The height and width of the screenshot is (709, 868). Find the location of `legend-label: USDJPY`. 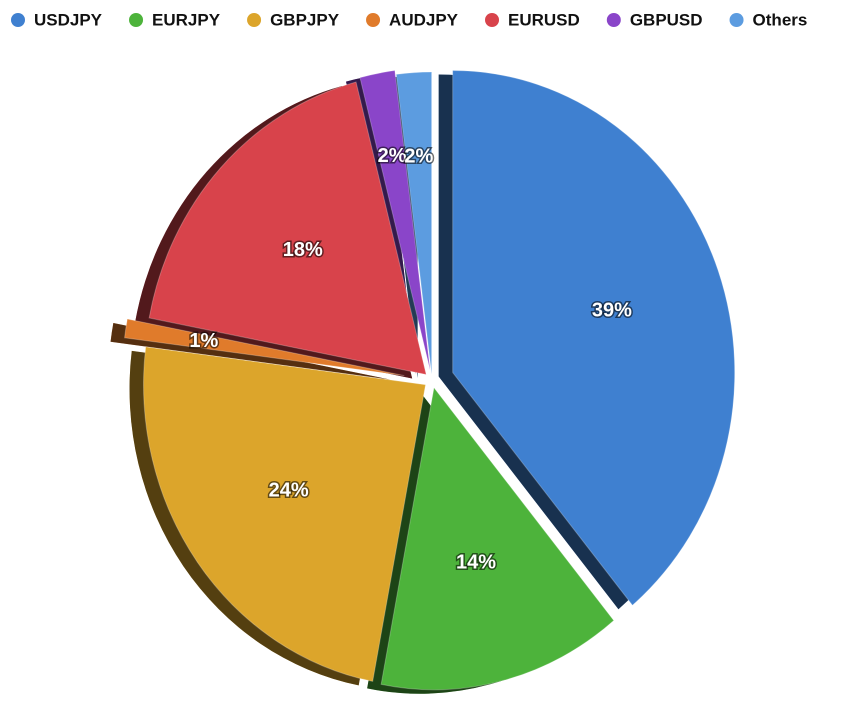

legend-label: USDJPY is located at coordinates (68, 19).